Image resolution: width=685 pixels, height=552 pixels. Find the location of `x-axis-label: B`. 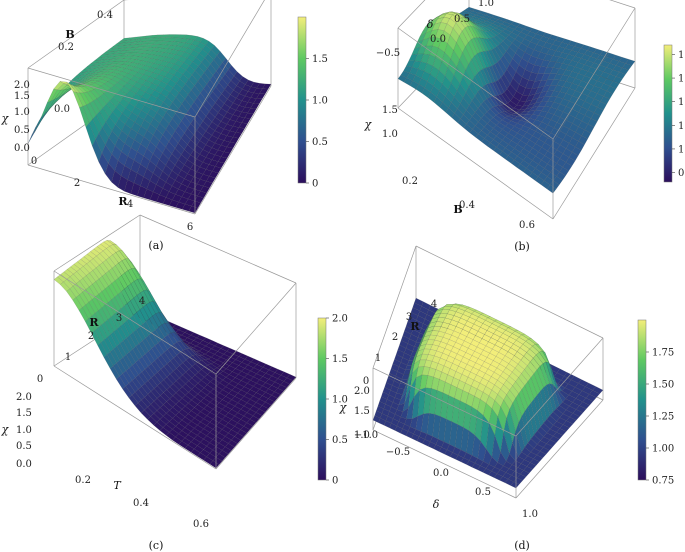

x-axis-label: B is located at coordinates (457, 209).